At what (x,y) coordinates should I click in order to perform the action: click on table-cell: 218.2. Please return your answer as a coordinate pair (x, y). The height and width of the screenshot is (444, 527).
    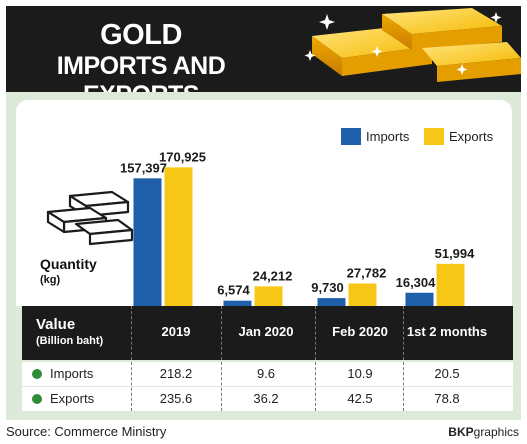
    Looking at the image, I should click on (176, 373).